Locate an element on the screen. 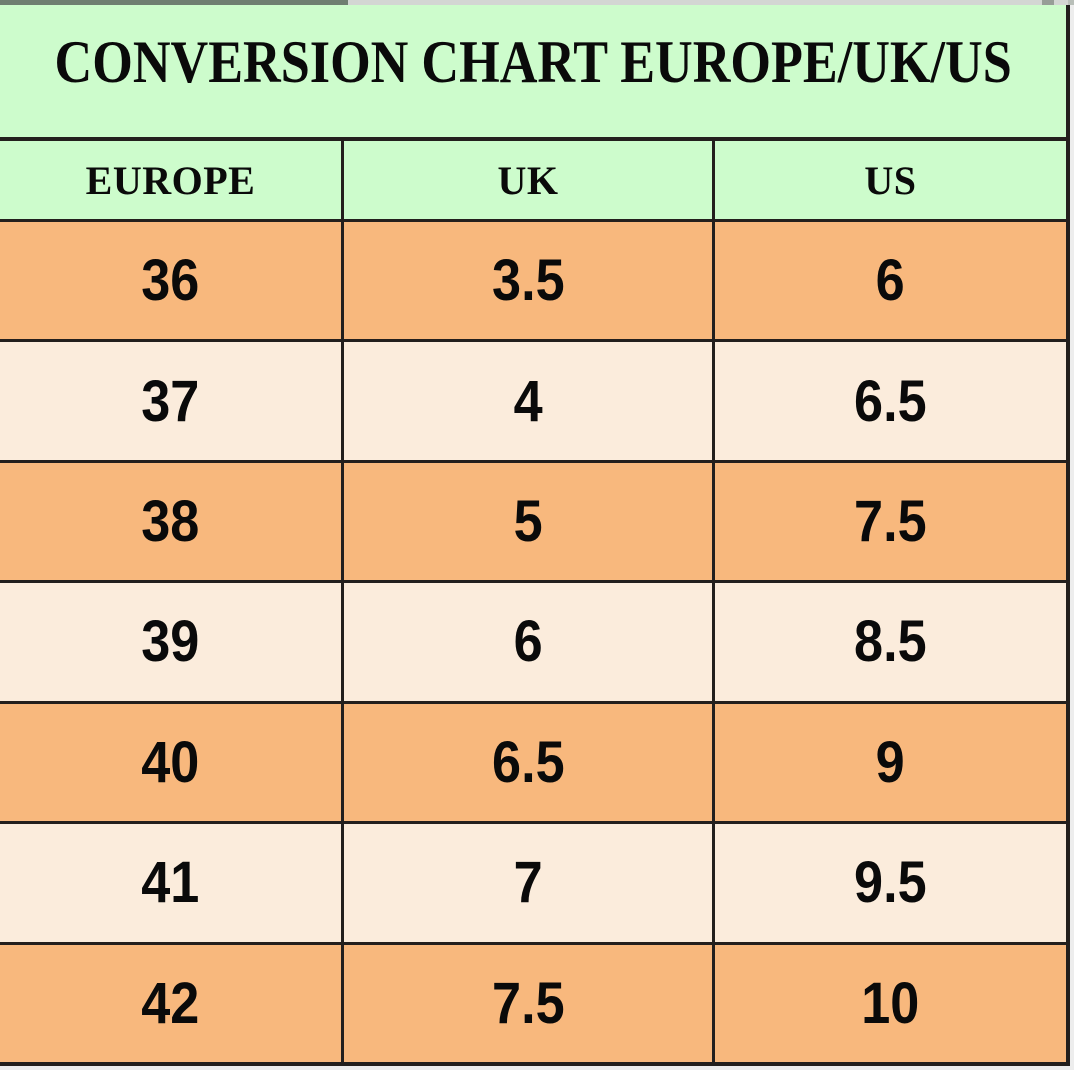 The width and height of the screenshot is (1074, 1070). cell-europe: 37 is located at coordinates (172, 401).